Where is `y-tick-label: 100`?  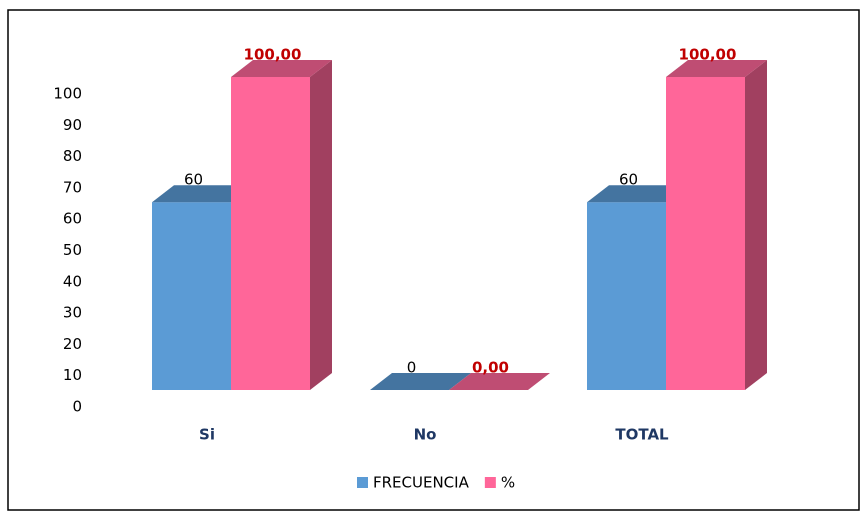
y-tick-label: 100 is located at coordinates (67, 94).